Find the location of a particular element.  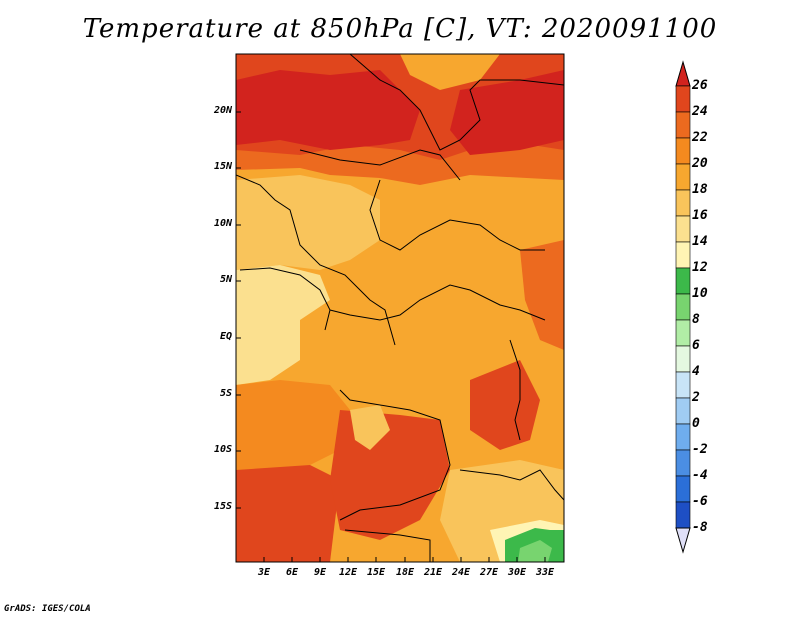

field-east-highlands is located at coordinates (542, 295).